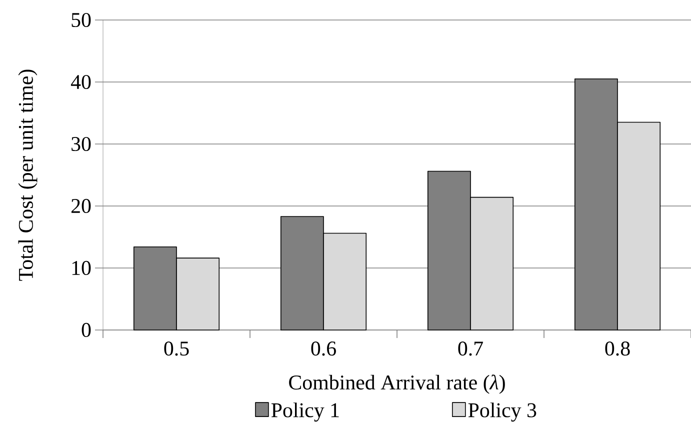 The width and height of the screenshot is (691, 434). Describe the element at coordinates (28, 175) in the screenshot. I see `y-axis-title: Total Cost (per unit time)` at that location.